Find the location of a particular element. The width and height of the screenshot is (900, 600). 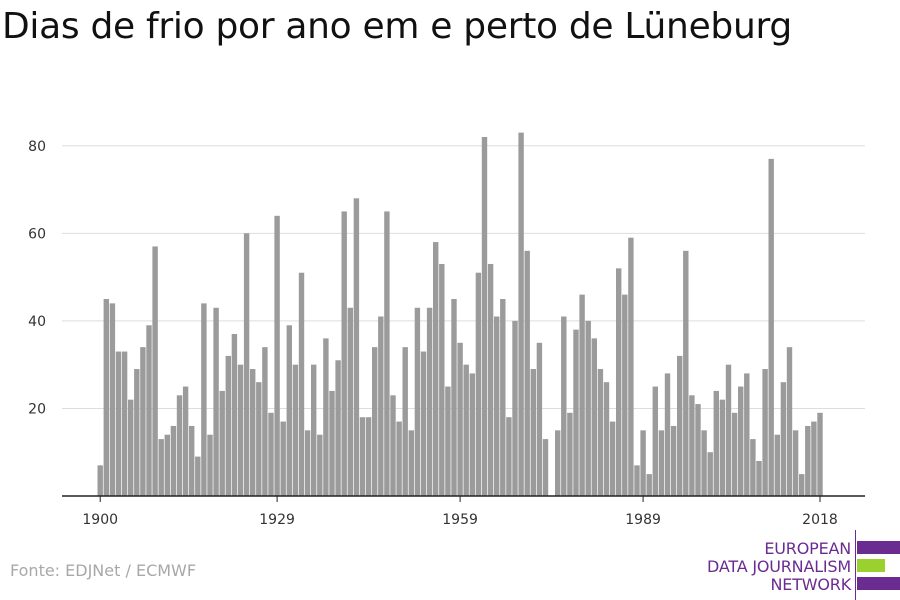

bar-1948 is located at coordinates (393, 445).